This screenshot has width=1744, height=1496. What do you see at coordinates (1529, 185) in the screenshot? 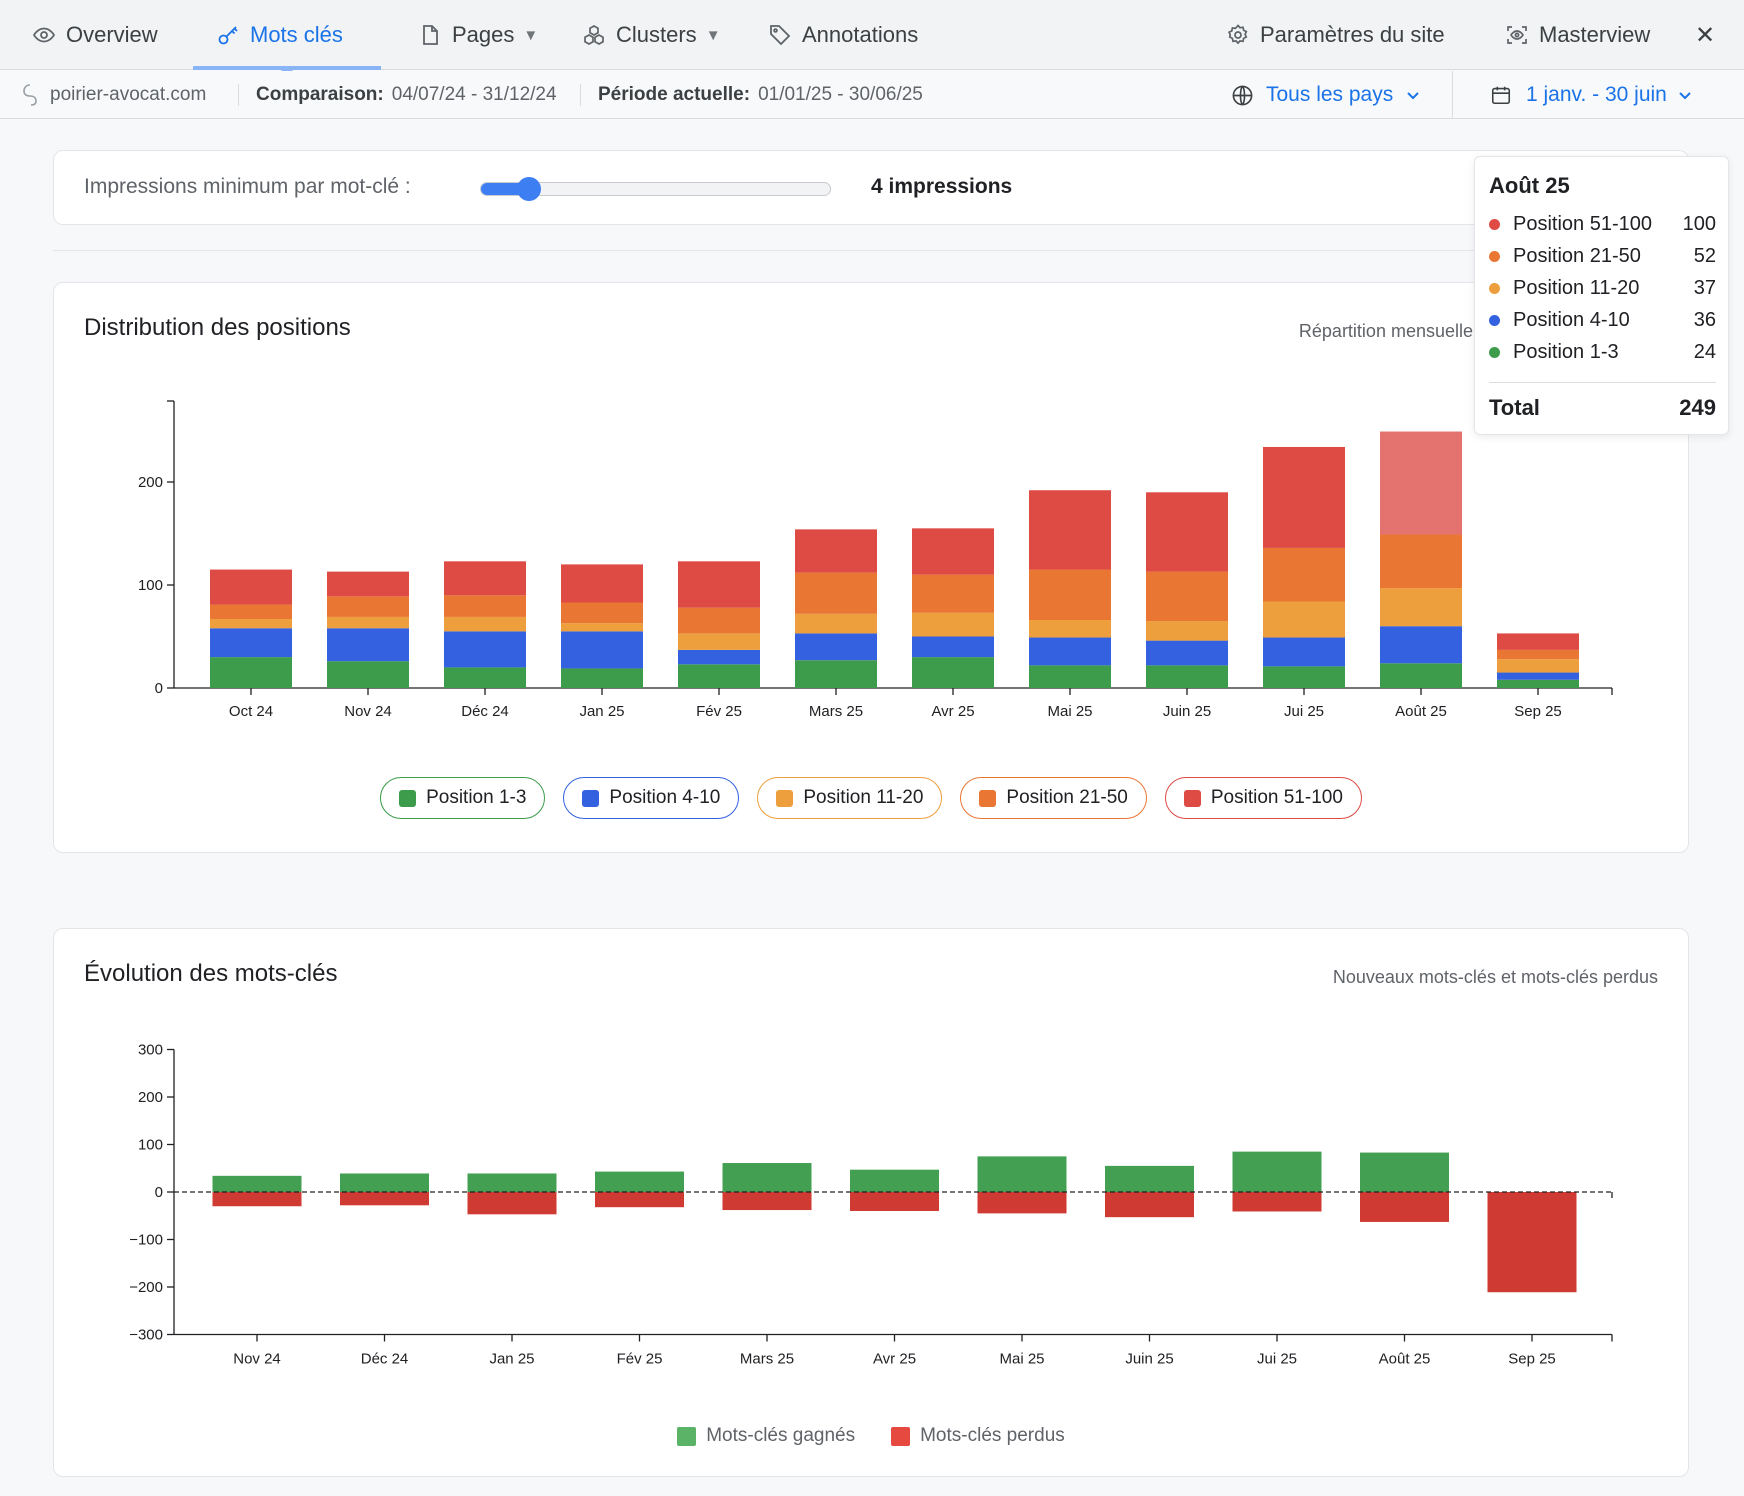
I see `tooltip-title: Août 25` at bounding box center [1529, 185].